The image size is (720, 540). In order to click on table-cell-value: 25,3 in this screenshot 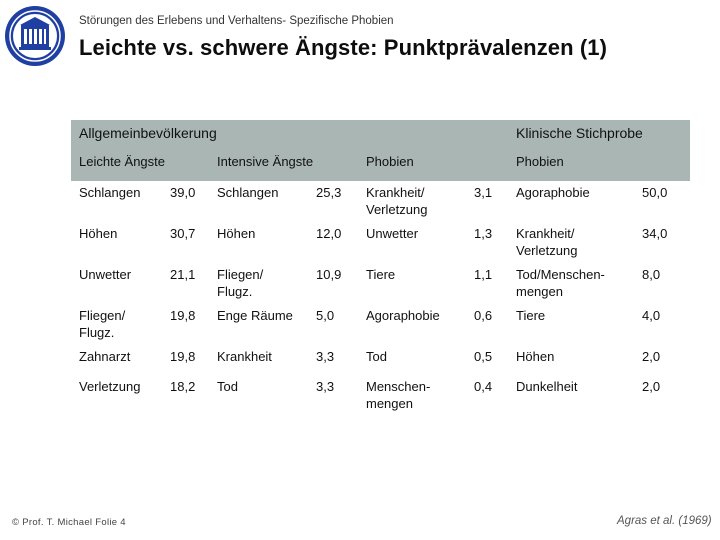, I will do `click(329, 192)`.